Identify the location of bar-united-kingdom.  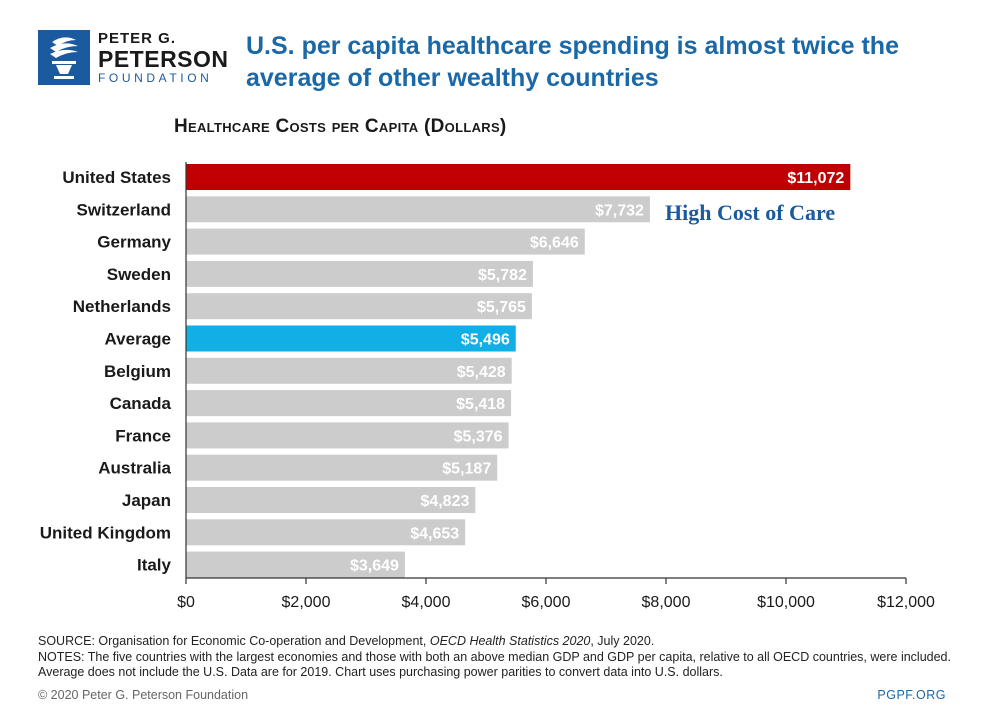
(326, 532).